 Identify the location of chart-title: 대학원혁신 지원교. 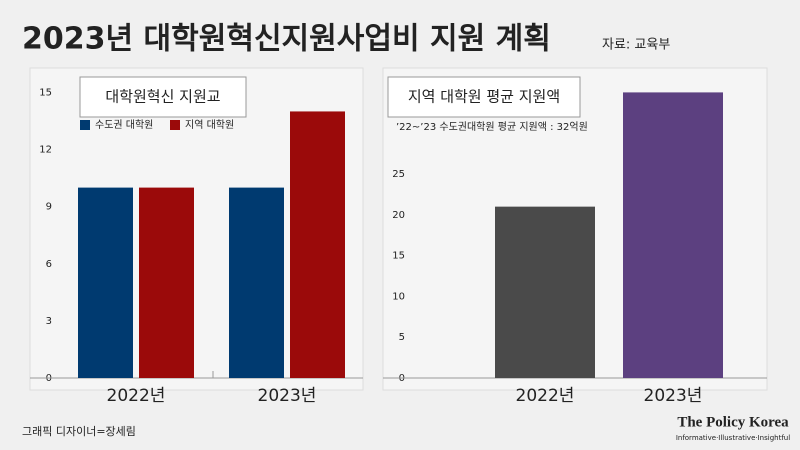
(162, 97).